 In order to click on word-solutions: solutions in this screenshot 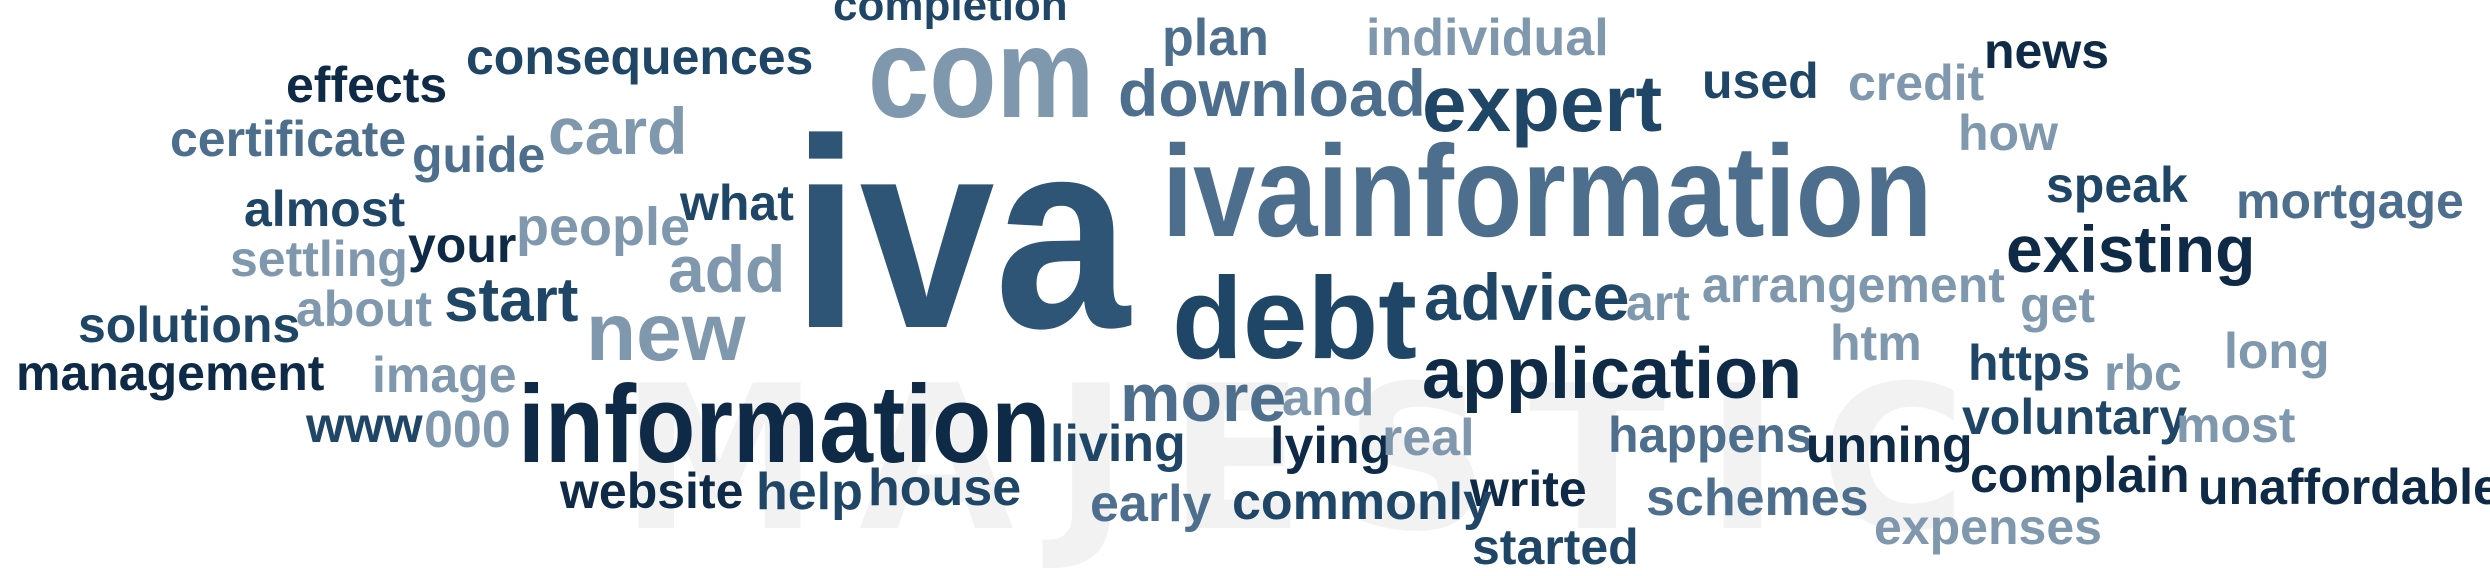, I will do `click(189, 325)`.